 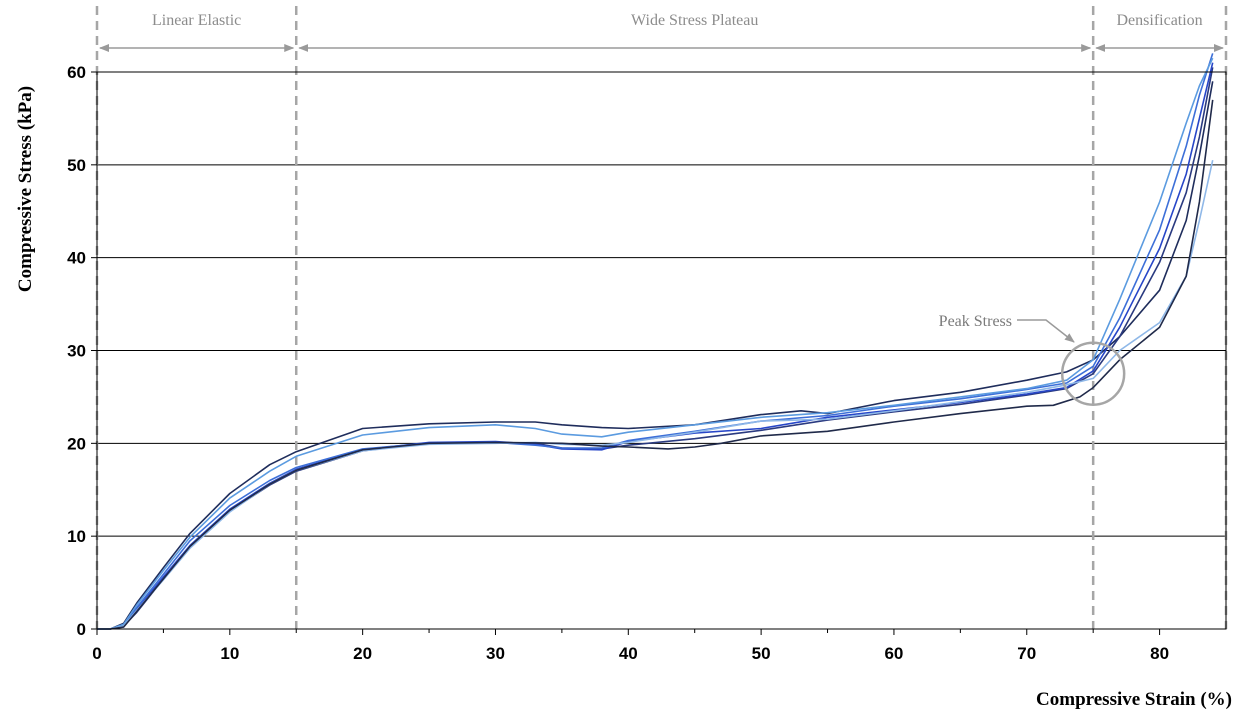 I want to click on y-tick-label-20: 20, so click(x=76, y=443).